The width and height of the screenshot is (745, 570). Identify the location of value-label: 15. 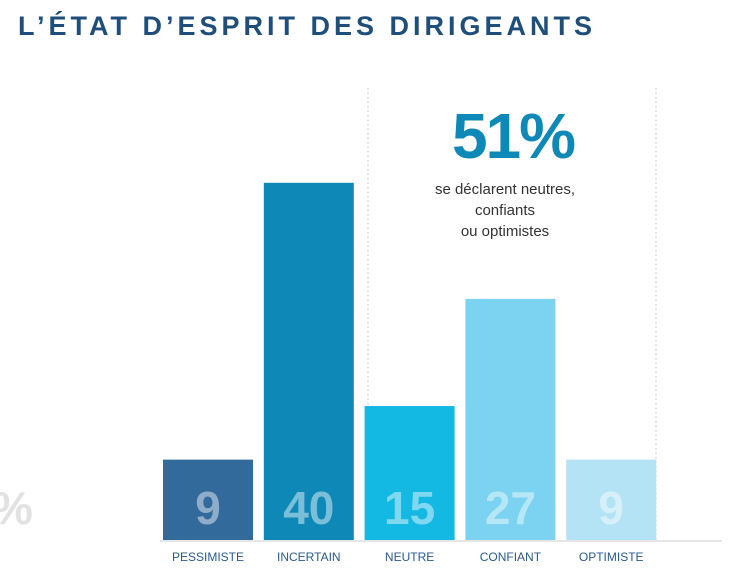
(409, 508).